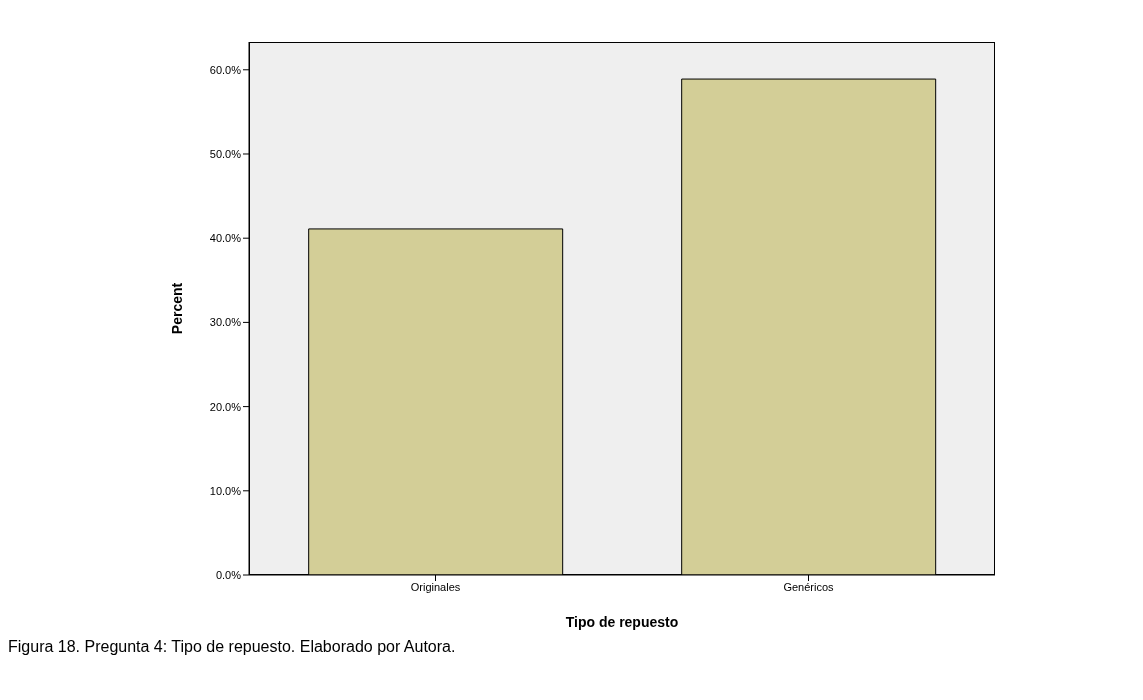 This screenshot has height=700, width=1143. What do you see at coordinates (225, 322) in the screenshot?
I see `y-tick-label: 30.0%` at bounding box center [225, 322].